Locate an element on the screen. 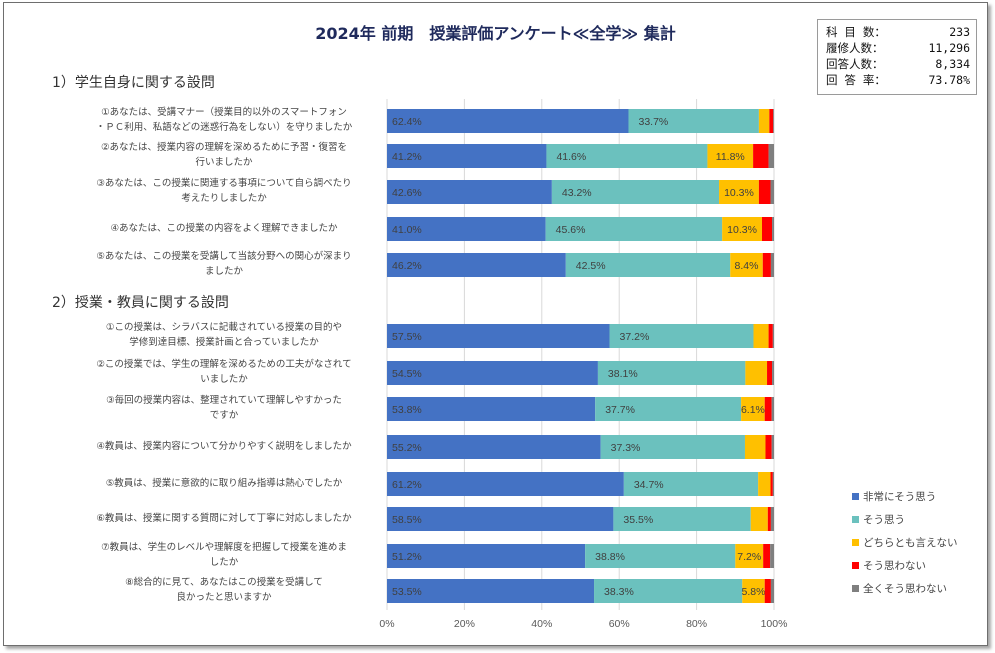  stats-row-response-rate: 回 答 率： 73.78% is located at coordinates (898, 80).